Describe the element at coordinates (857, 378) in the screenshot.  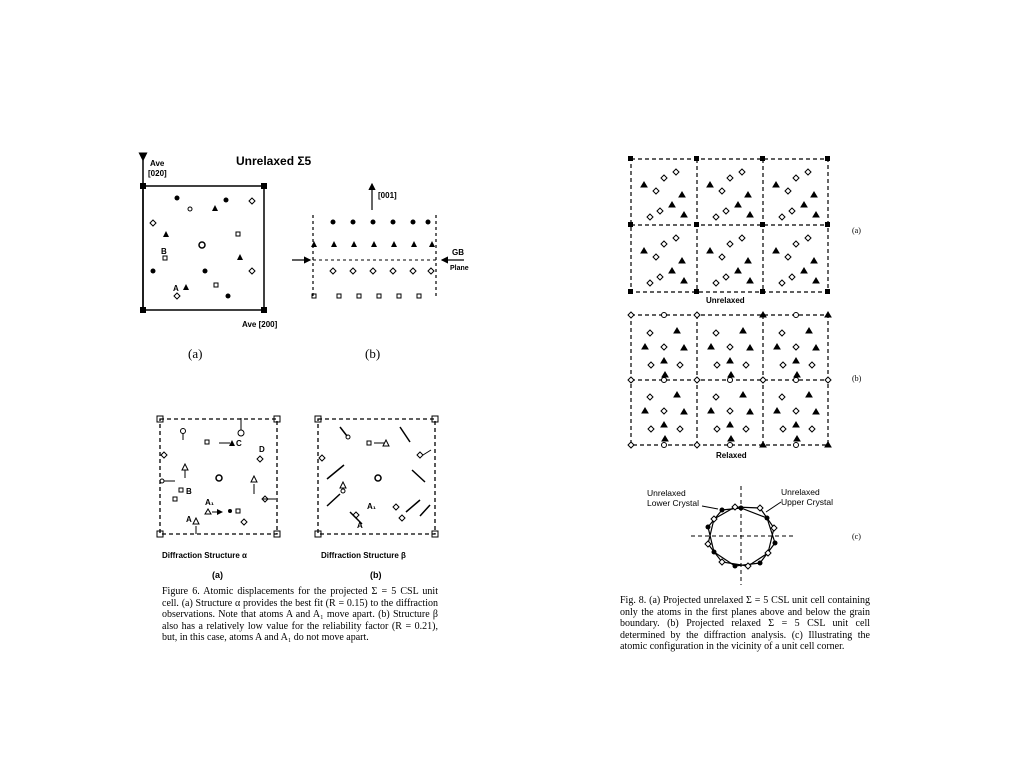
I see `panel-label-8b: (b)` at that location.